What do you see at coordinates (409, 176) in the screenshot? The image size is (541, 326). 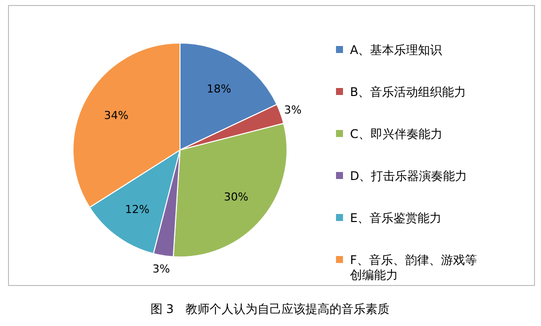 I see `legend-label: D、打击乐器演奏能力` at bounding box center [409, 176].